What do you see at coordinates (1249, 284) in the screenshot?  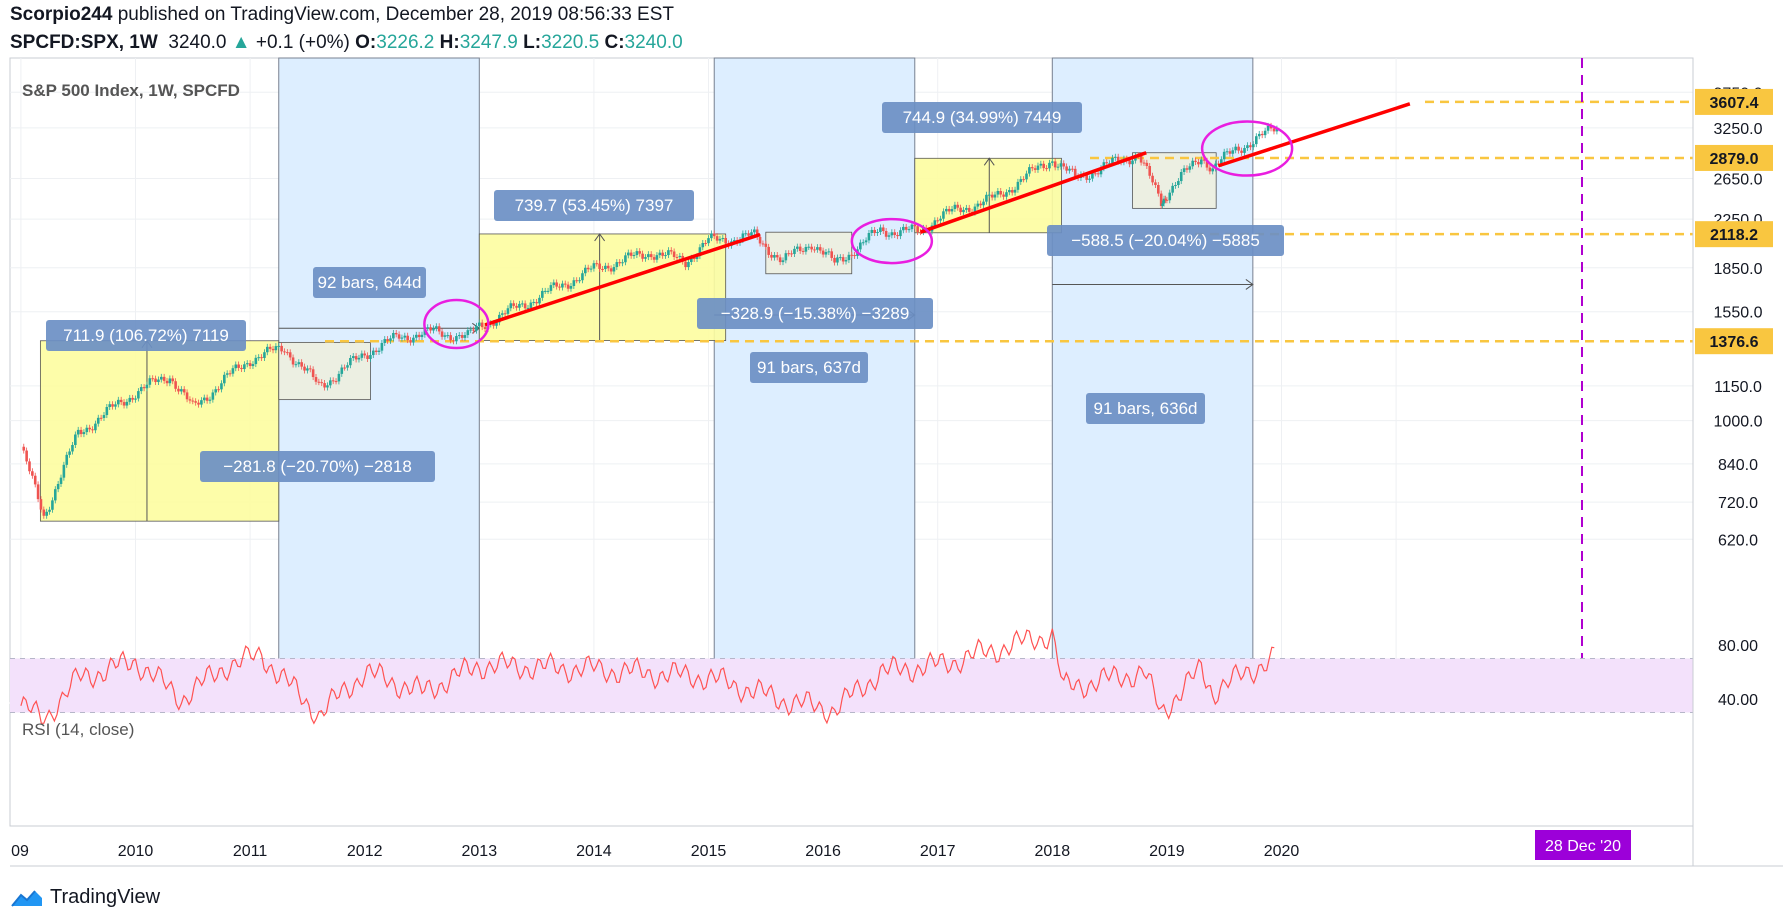 I see `bar-count-arrow-head` at bounding box center [1249, 284].